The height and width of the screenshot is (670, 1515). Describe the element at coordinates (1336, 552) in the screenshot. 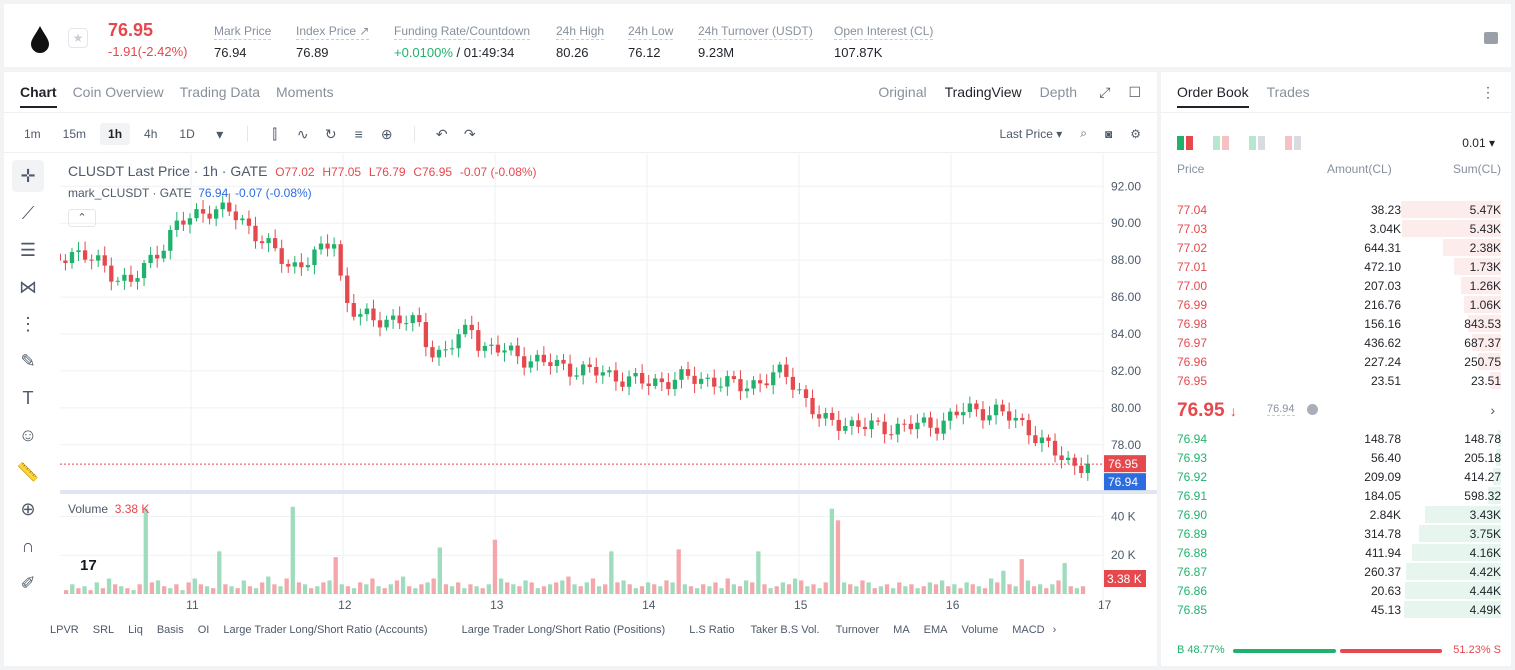

I see `bid-row: 76.88 411.94 4.16K` at that location.